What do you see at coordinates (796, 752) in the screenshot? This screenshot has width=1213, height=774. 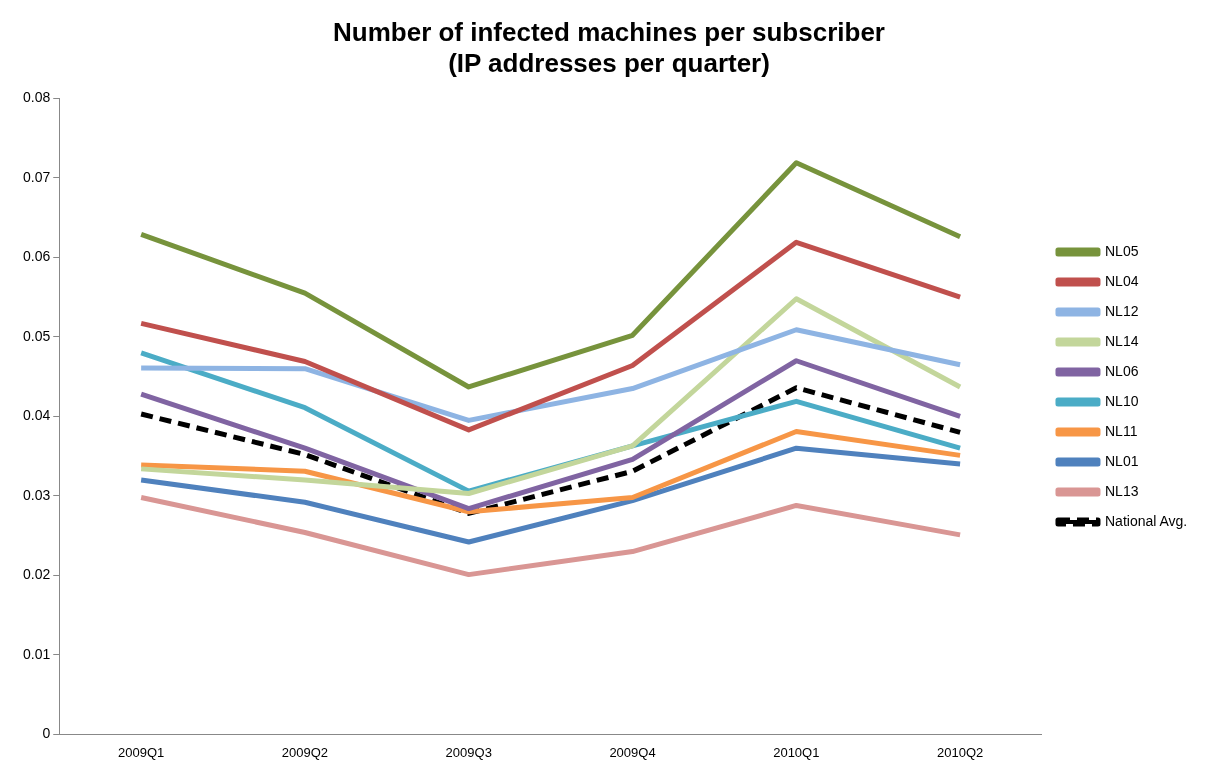 I see `x-tick-label: 2010Q1` at bounding box center [796, 752].